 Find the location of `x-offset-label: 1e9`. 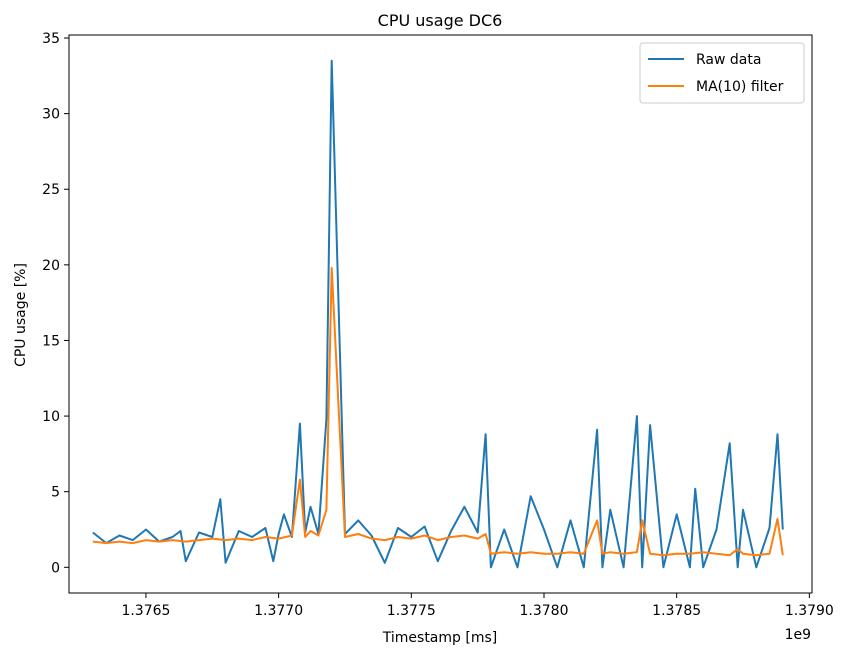

x-offset-label: 1e9 is located at coordinates (798, 635).